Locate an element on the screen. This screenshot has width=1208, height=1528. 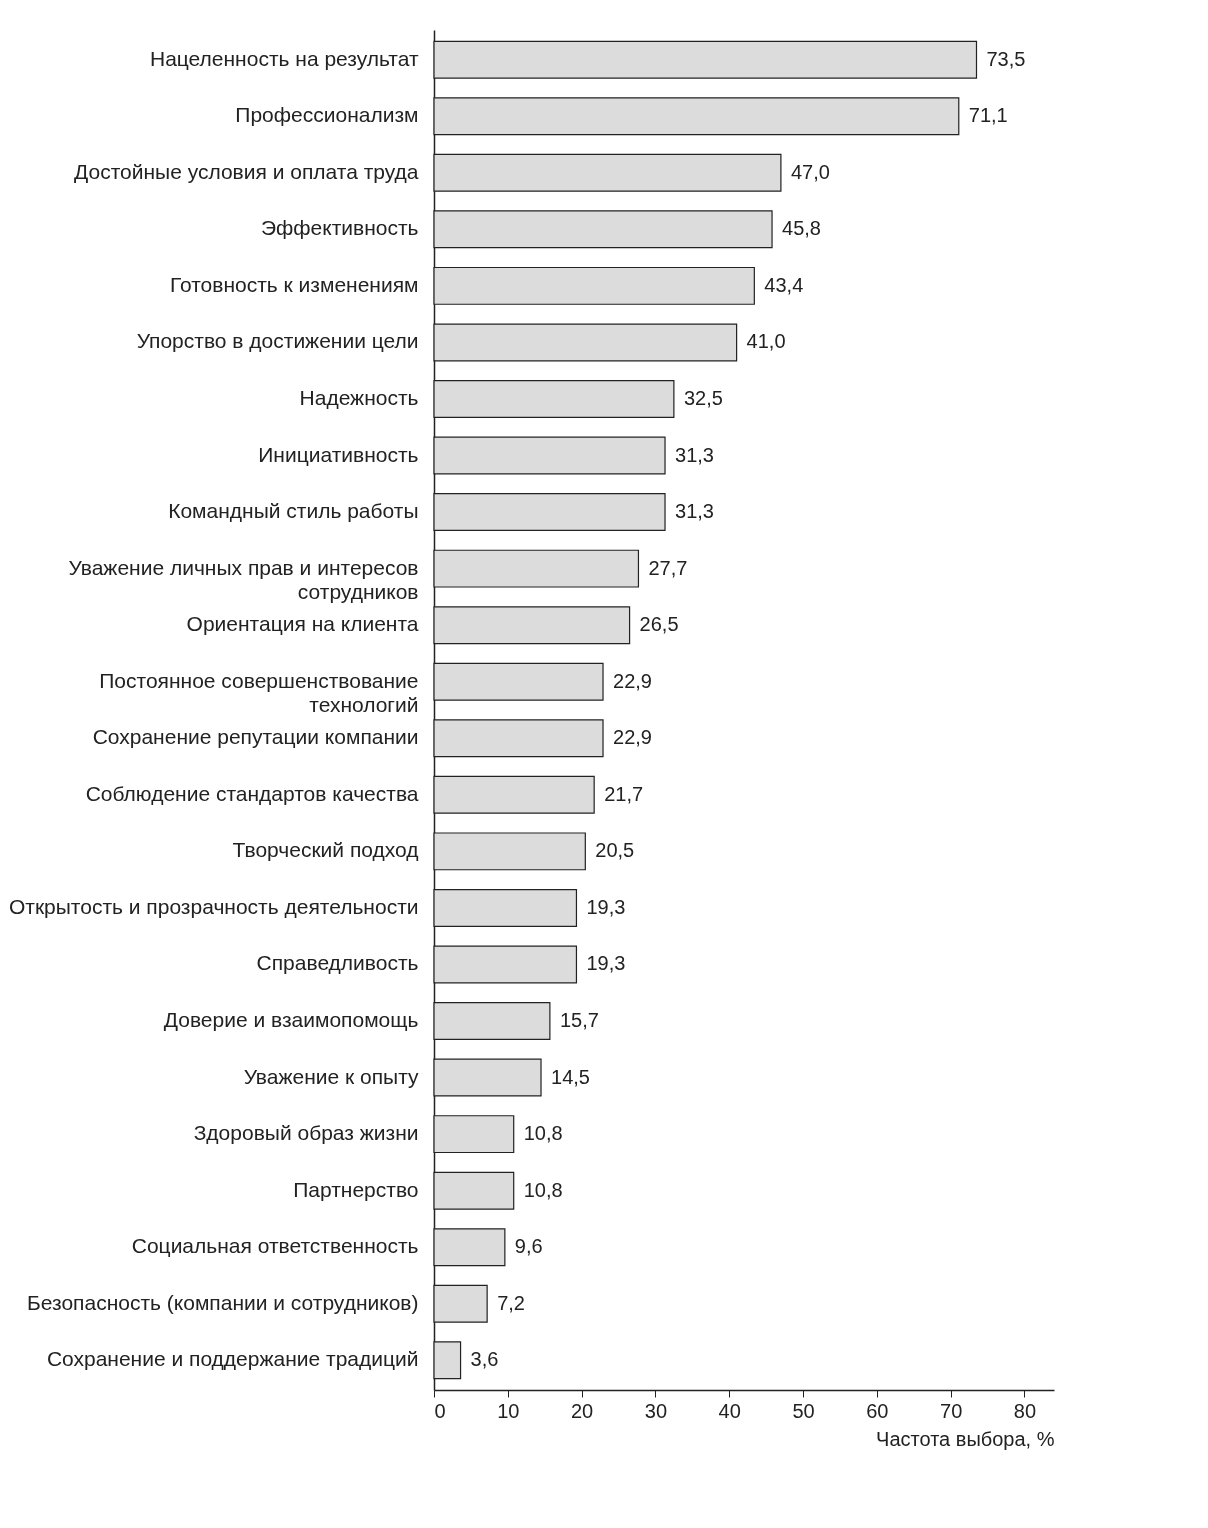
data-label: 26,5 is located at coordinates (659, 624).